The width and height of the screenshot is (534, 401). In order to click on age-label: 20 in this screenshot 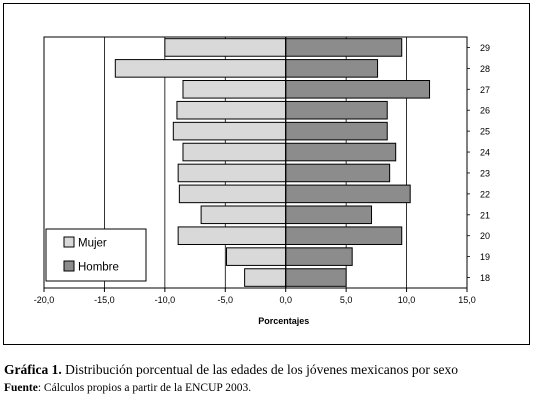, I will do `click(485, 236)`.